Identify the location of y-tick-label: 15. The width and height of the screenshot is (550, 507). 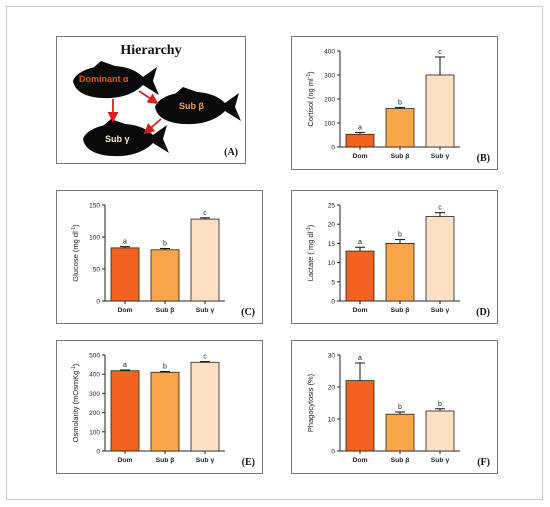
(332, 244).